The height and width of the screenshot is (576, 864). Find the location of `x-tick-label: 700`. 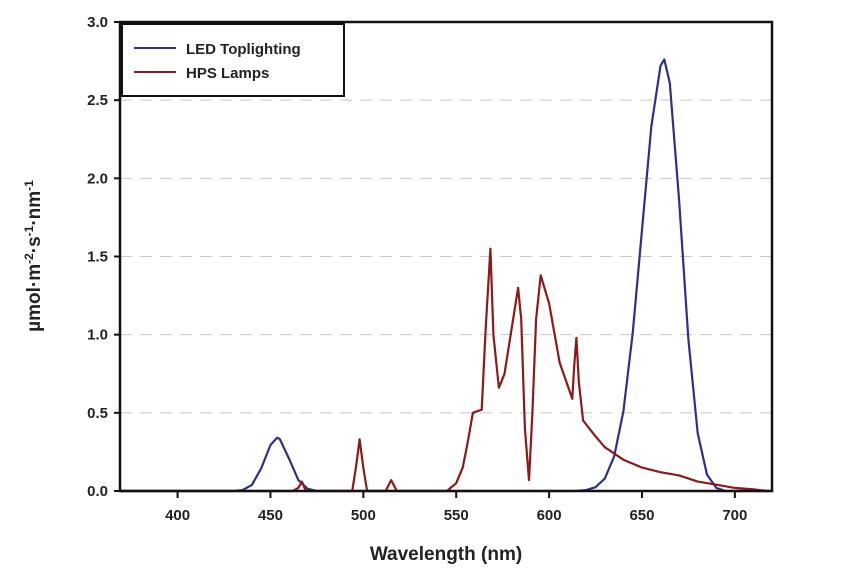

x-tick-label: 700 is located at coordinates (734, 515).